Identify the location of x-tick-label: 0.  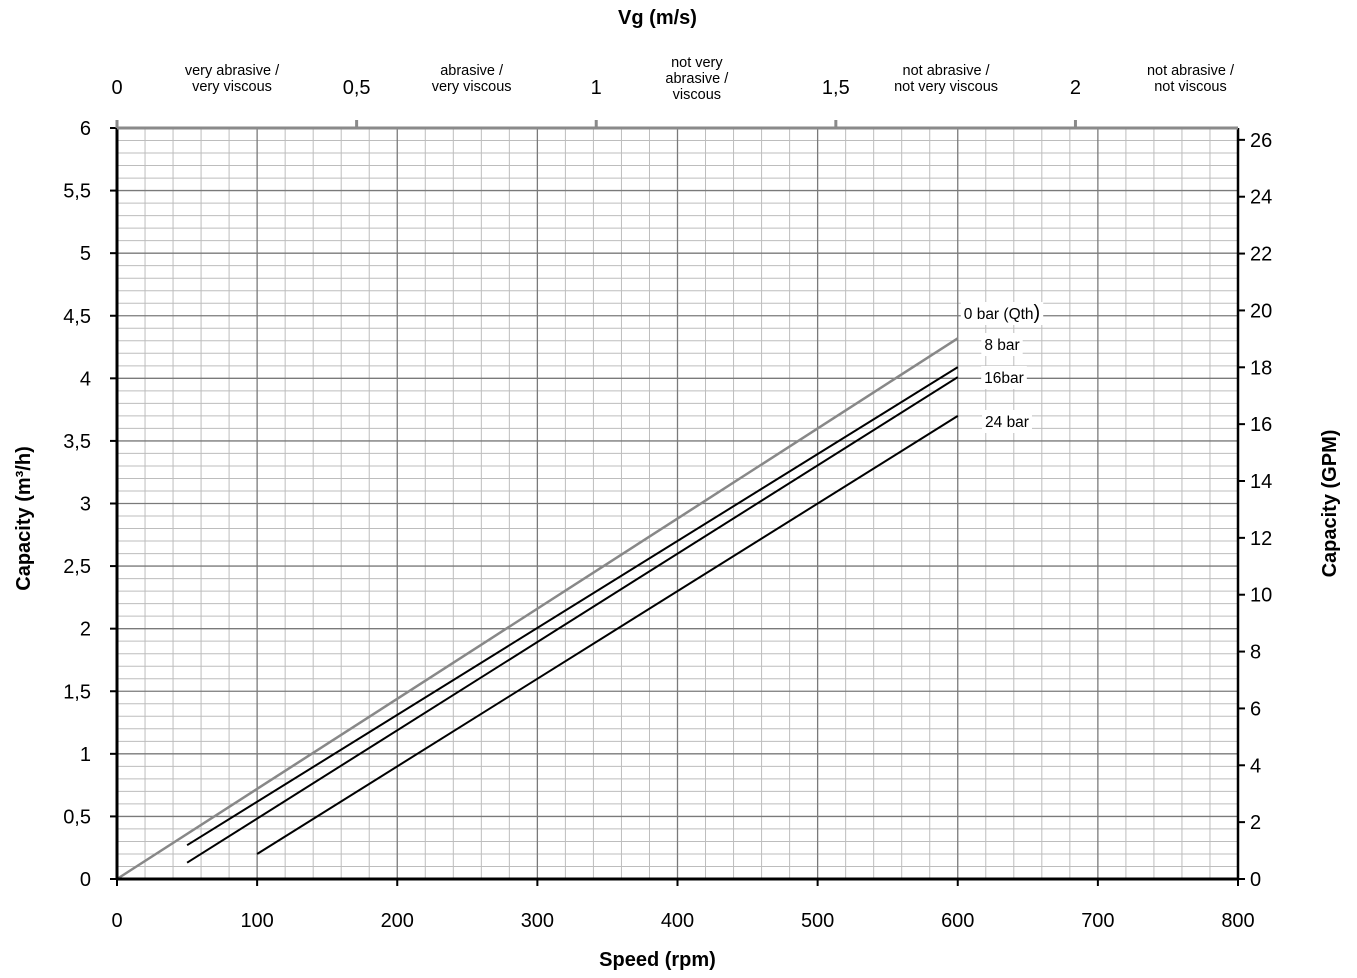
(116, 921).